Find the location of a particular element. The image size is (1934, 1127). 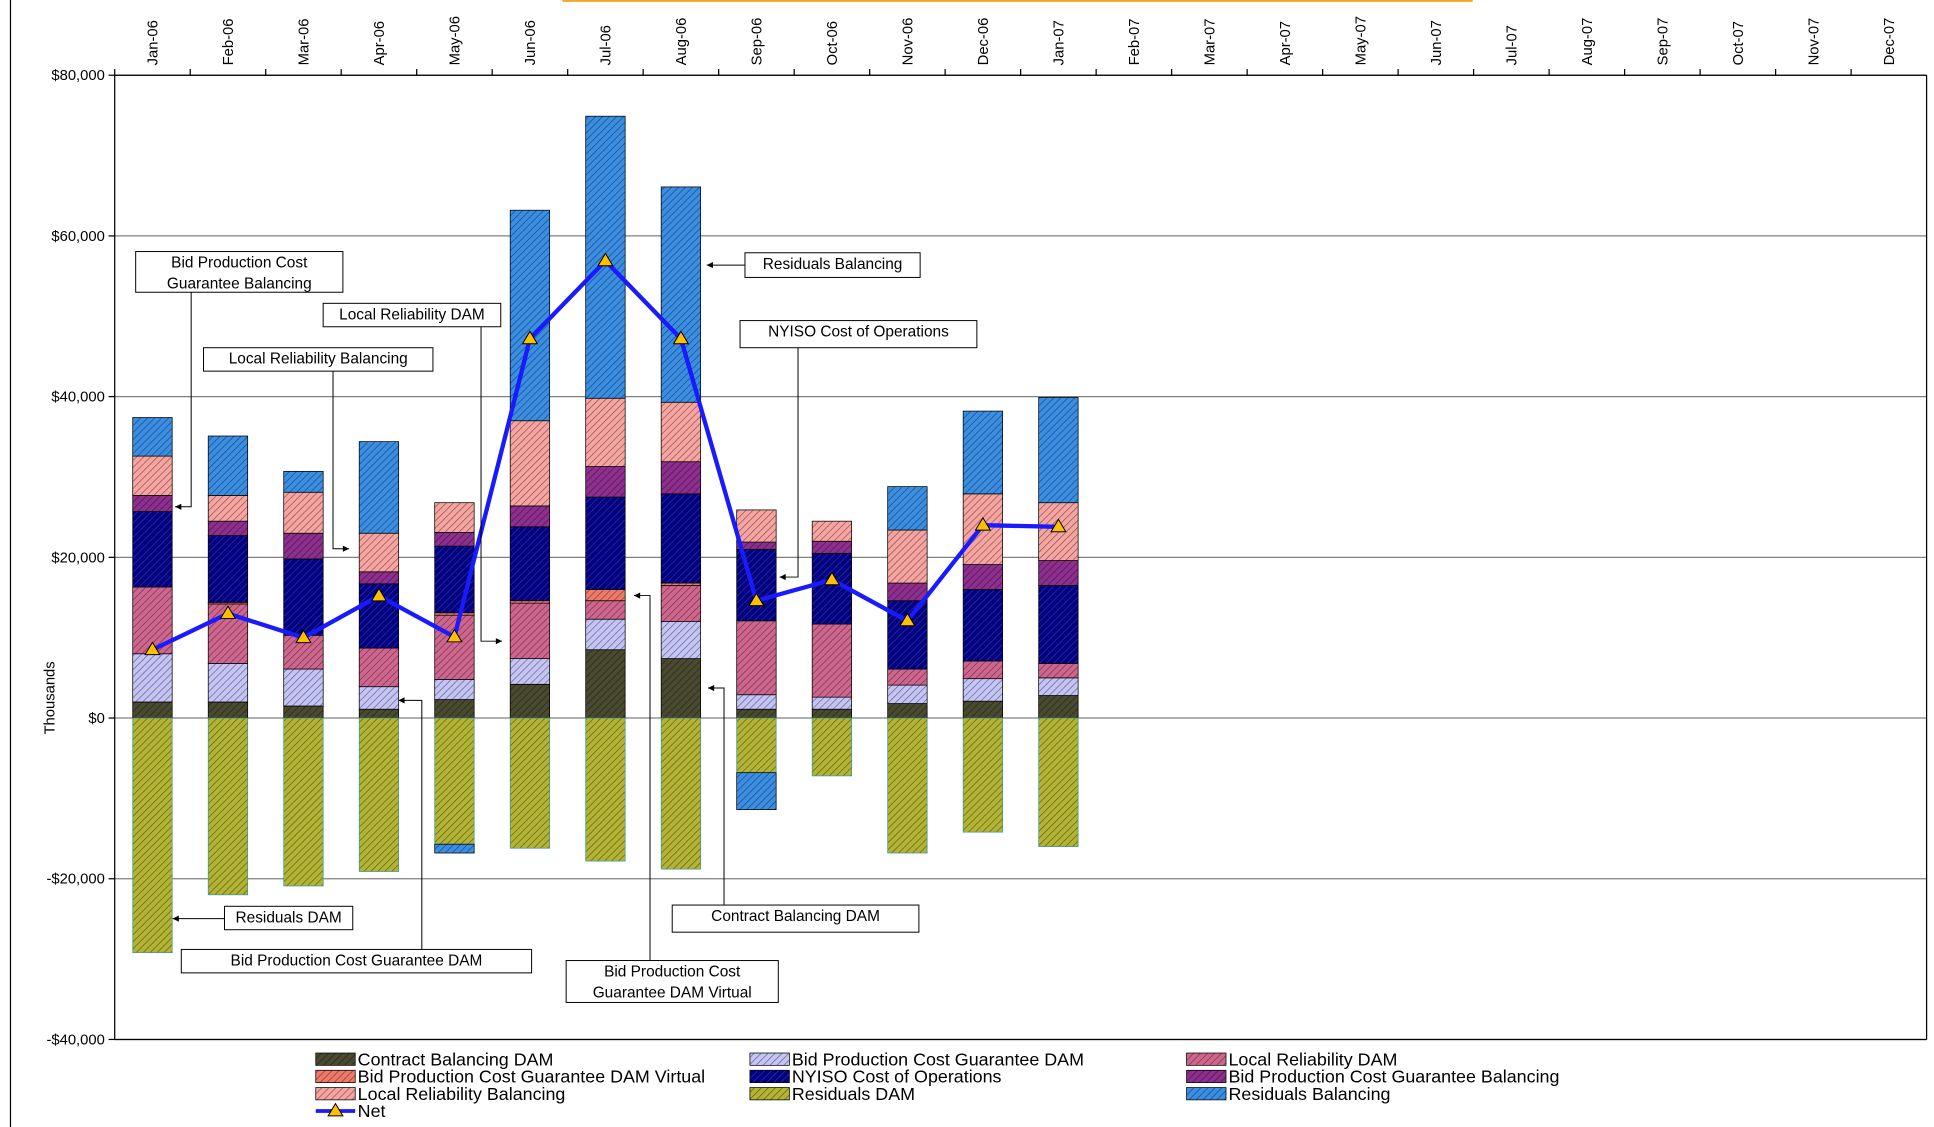

legend-label: Local Reliability Balancing is located at coordinates (462, 1094).